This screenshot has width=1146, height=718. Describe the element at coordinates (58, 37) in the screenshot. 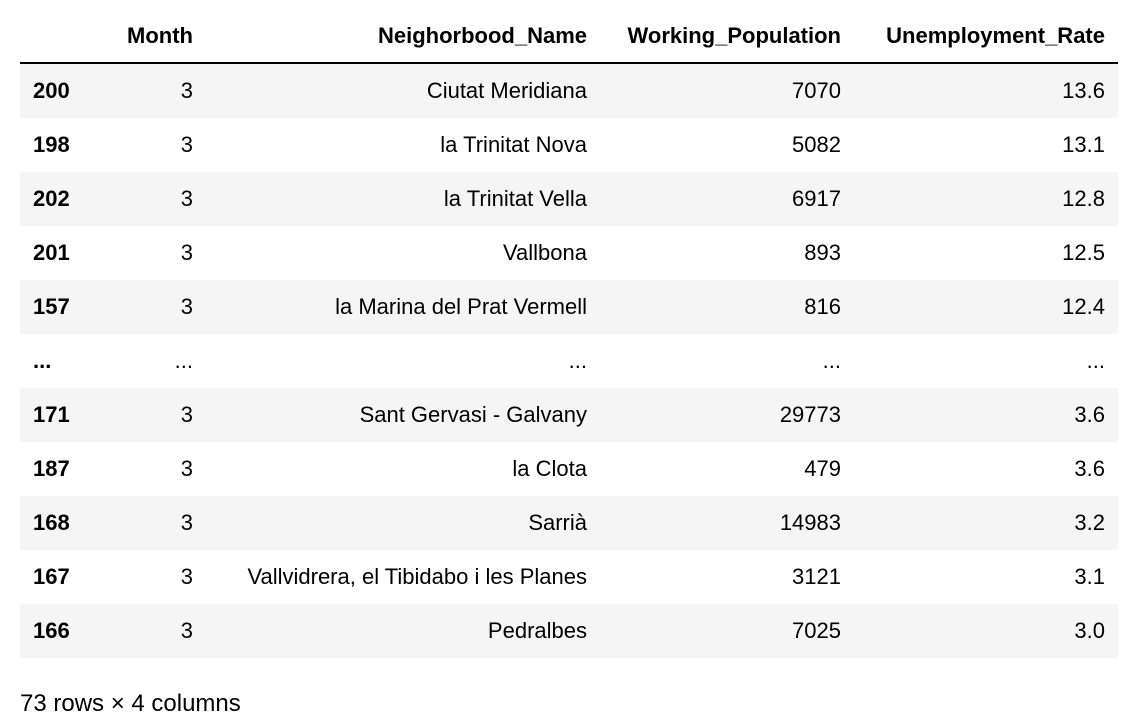

I see `header-index` at that location.